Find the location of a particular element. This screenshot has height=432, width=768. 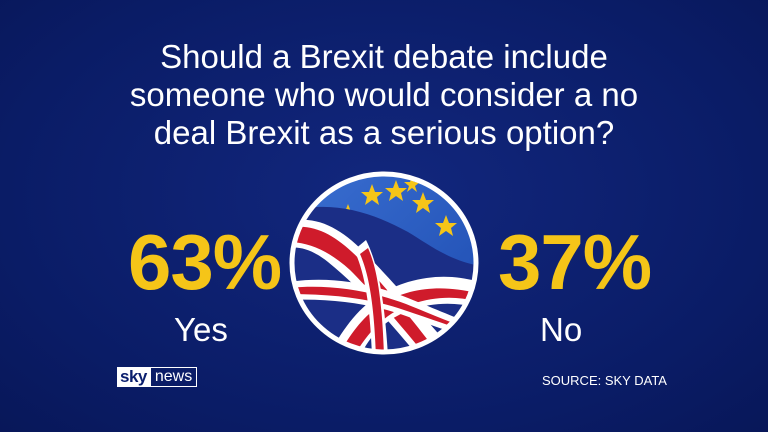

yes-label: Yes is located at coordinates (201, 329).